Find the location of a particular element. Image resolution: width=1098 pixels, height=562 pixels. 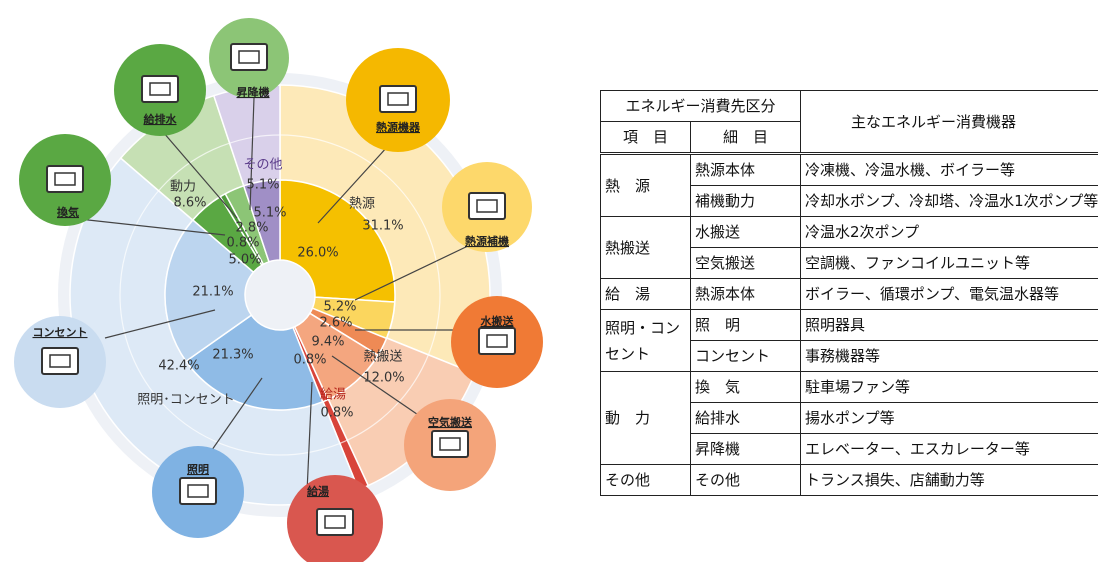

header-row: 項 目細 目 is located at coordinates (849, 138).